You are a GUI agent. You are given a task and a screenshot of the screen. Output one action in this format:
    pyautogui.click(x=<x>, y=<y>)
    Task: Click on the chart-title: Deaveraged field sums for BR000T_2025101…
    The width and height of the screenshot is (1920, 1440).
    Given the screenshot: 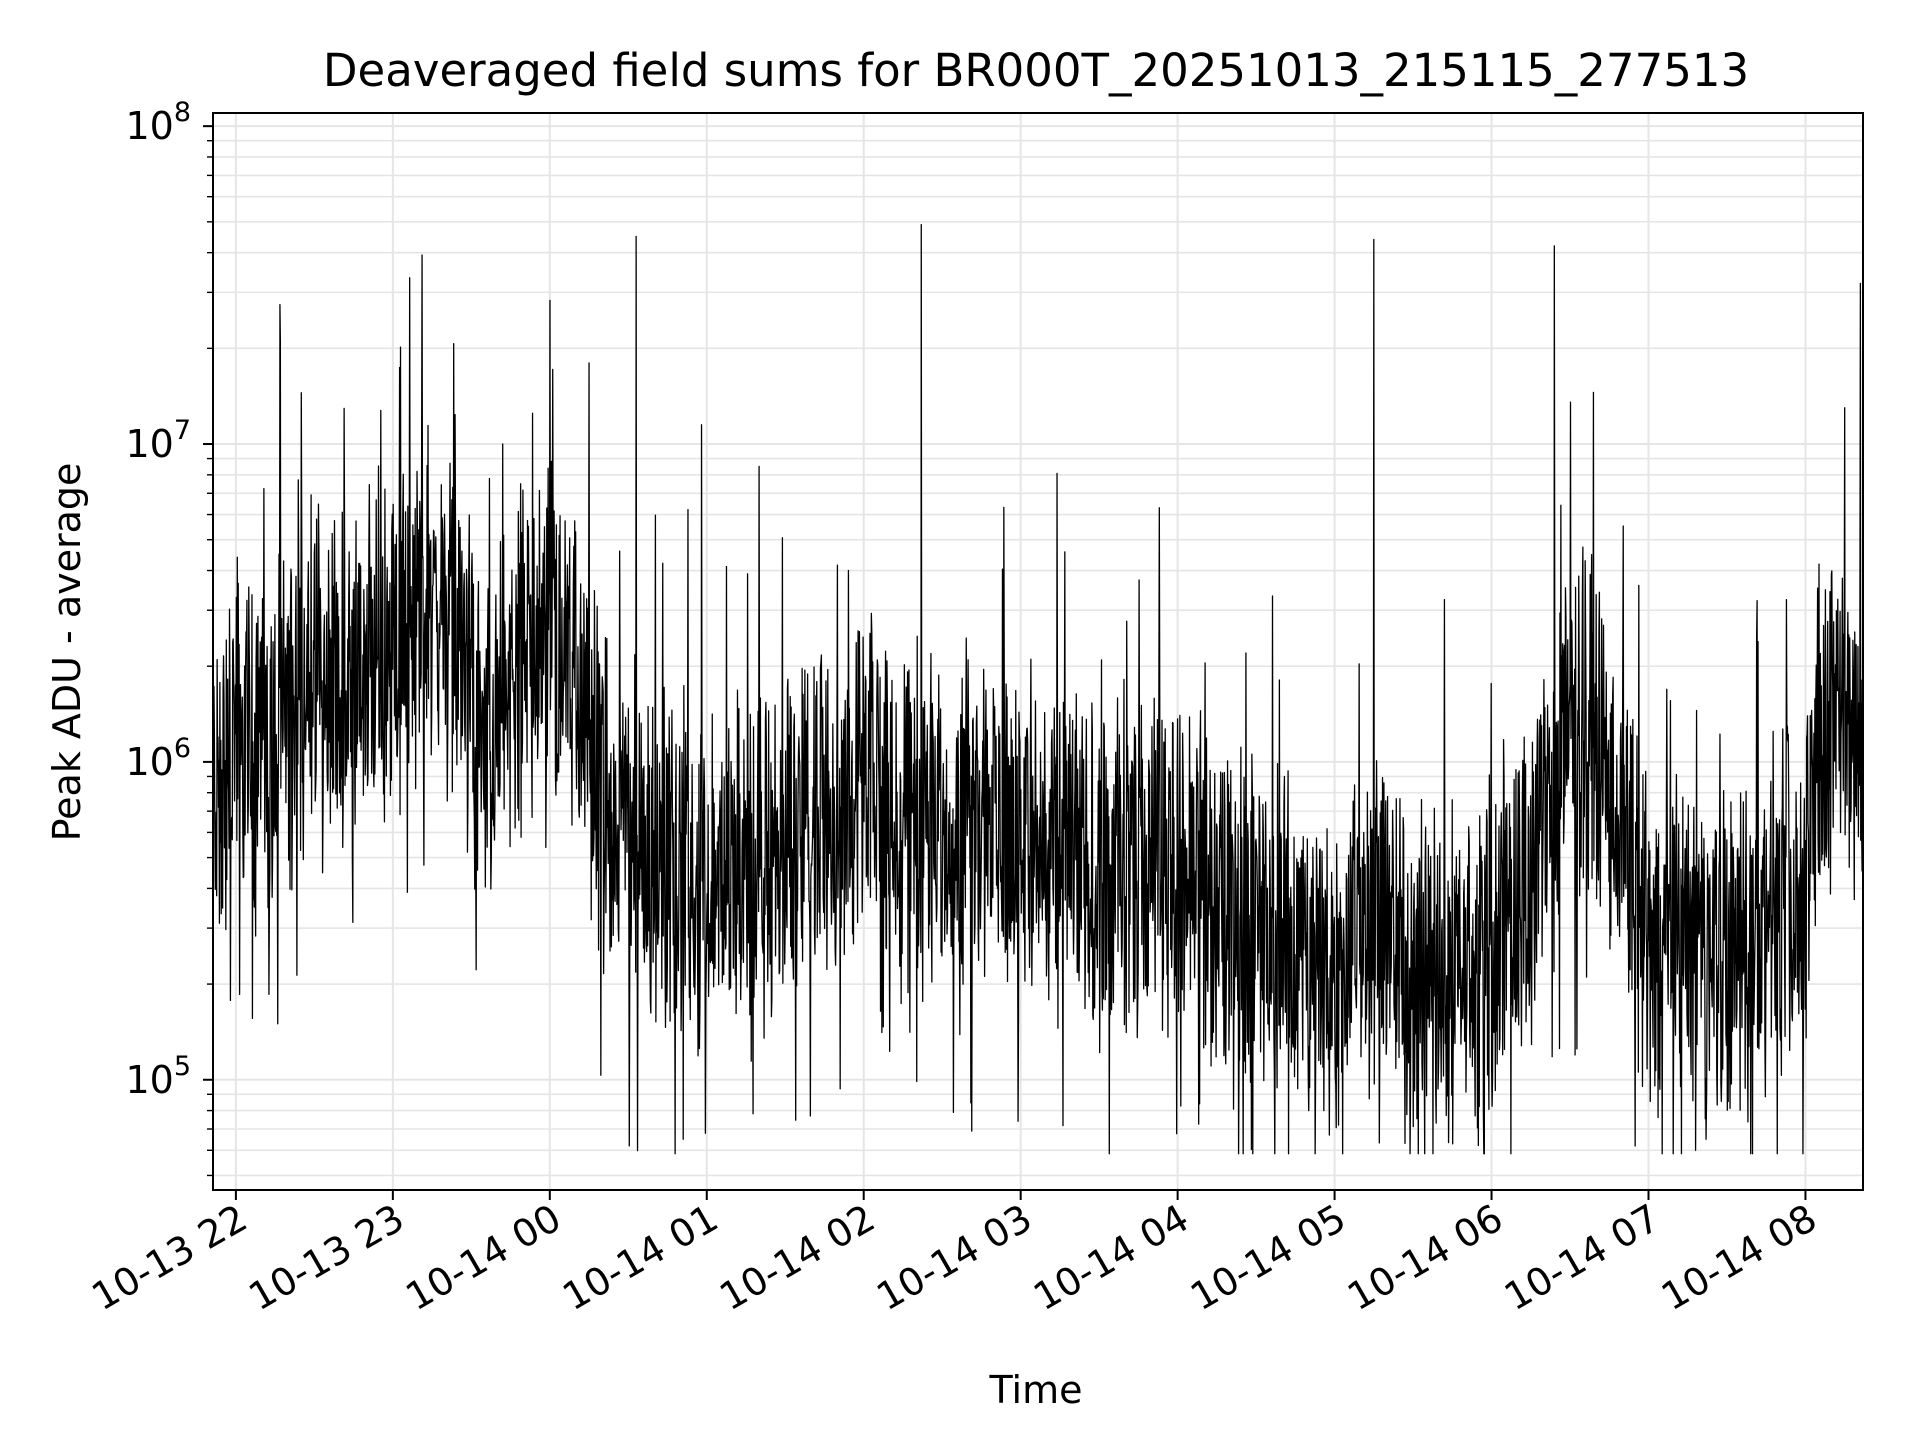 What is the action you would take?
    pyautogui.click(x=1036, y=70)
    